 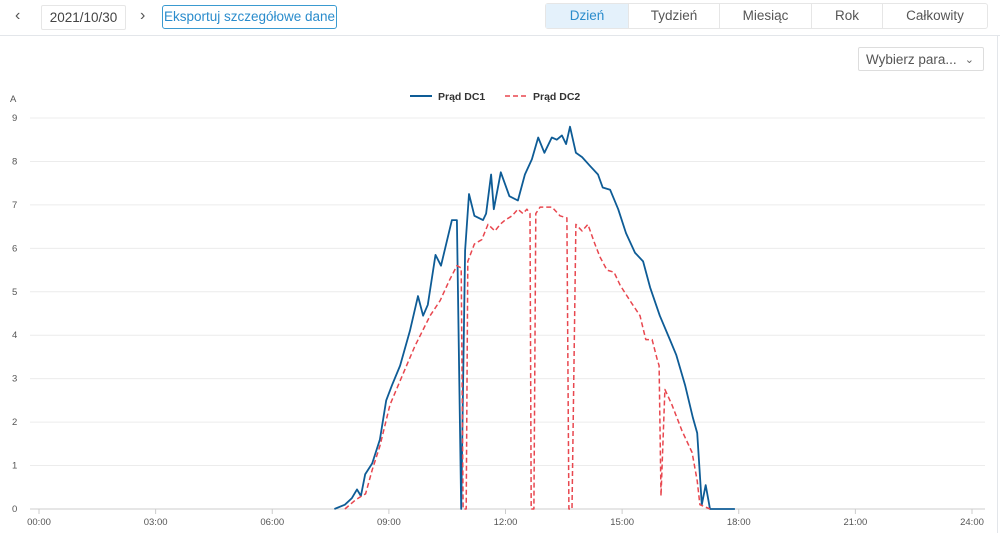 What do you see at coordinates (14, 248) in the screenshot?
I see `y-tick-label: 6` at bounding box center [14, 248].